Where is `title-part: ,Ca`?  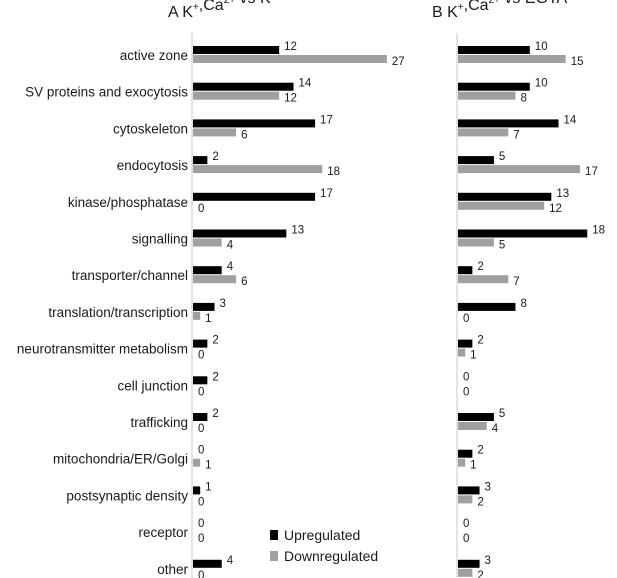
title-part: ,Ca is located at coordinates (211, 7).